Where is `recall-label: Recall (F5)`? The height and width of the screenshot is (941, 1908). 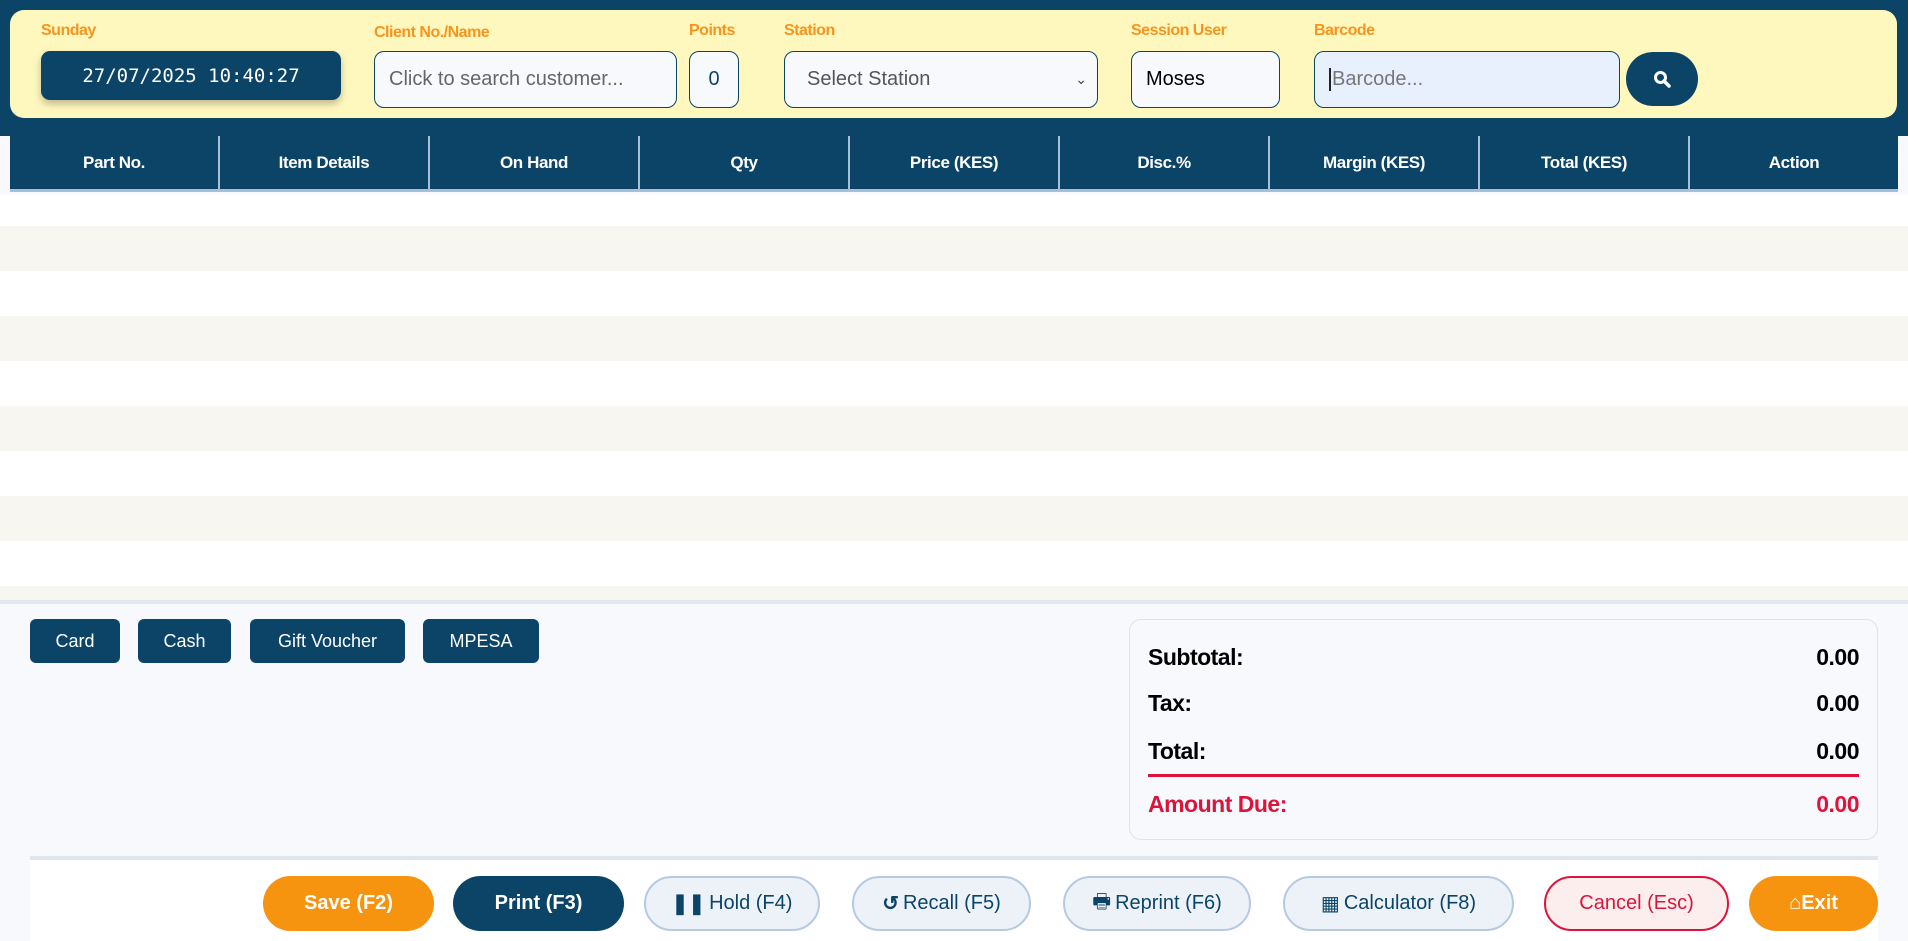 recall-label: Recall (F5) is located at coordinates (951, 903).